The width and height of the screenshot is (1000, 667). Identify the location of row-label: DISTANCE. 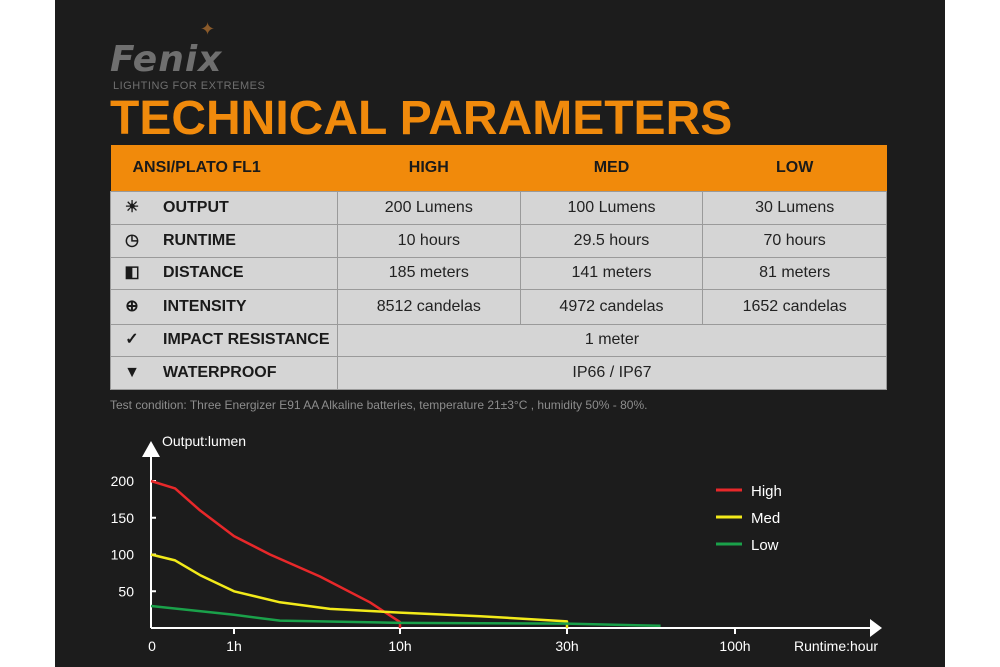
(203, 273).